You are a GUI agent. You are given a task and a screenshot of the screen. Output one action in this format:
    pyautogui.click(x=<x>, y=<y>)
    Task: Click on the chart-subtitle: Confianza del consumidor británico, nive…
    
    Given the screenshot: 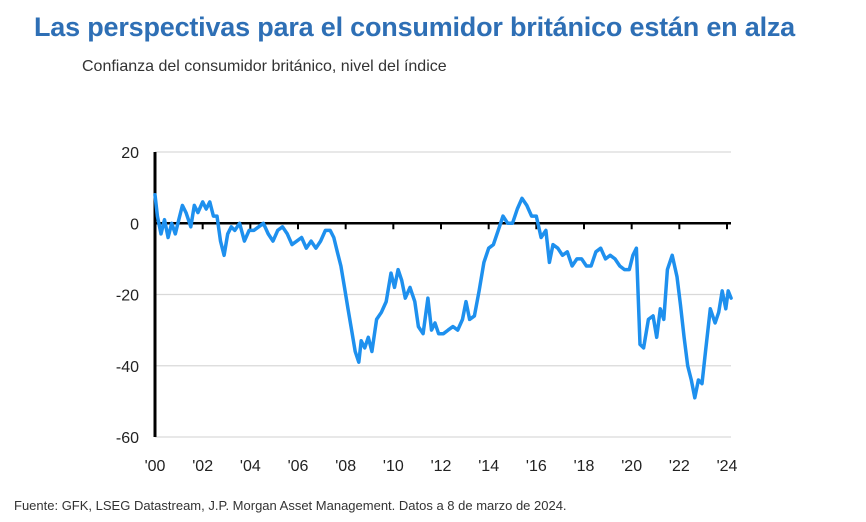 What is the action you would take?
    pyautogui.click(x=264, y=66)
    